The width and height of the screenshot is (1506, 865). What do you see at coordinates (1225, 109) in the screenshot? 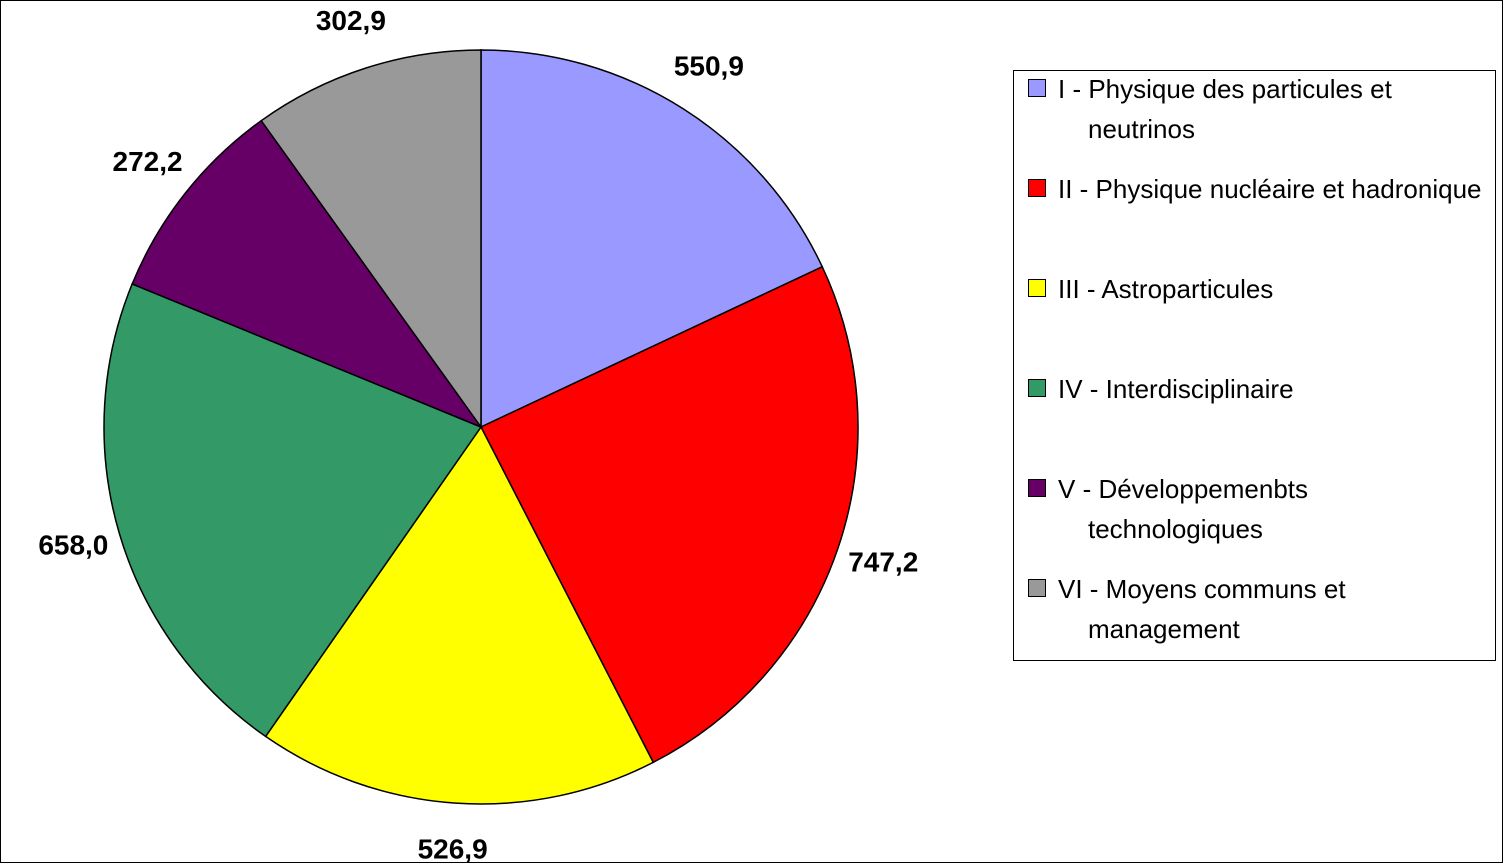
I see `legend-label: I - Physique des particules et neutrinos` at bounding box center [1225, 109].